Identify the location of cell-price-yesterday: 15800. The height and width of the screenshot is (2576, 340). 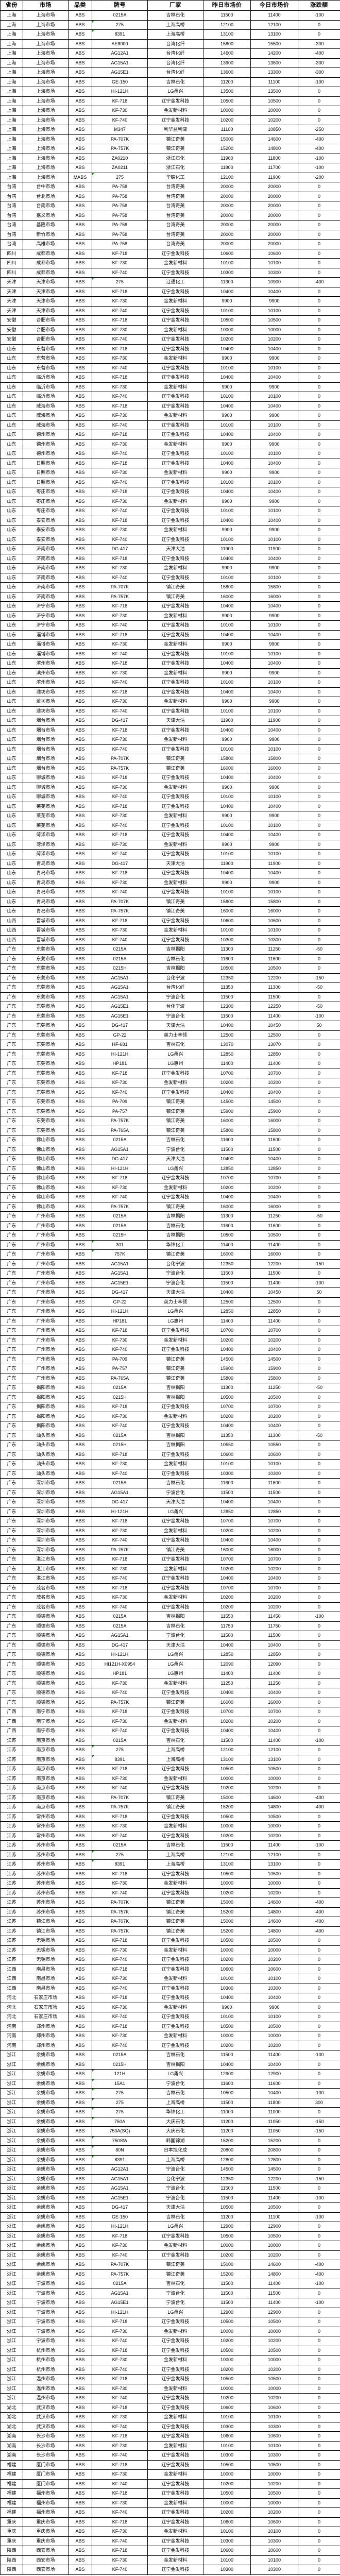
(227, 901).